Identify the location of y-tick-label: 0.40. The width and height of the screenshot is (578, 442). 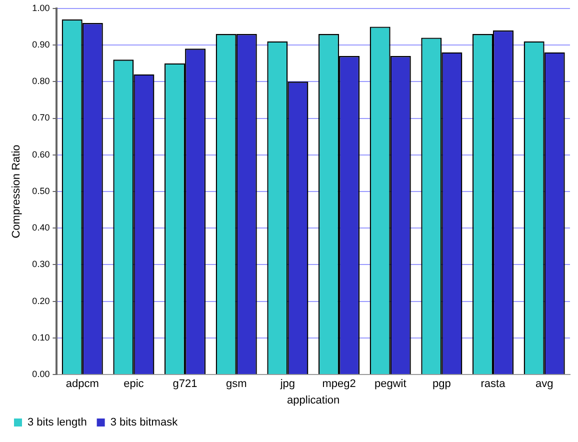
(41, 227).